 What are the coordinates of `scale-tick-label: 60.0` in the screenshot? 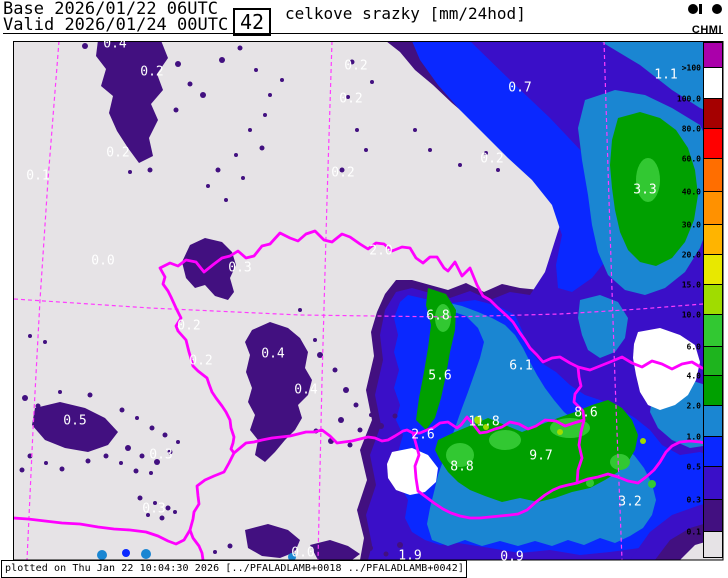 It's located at (691, 159).